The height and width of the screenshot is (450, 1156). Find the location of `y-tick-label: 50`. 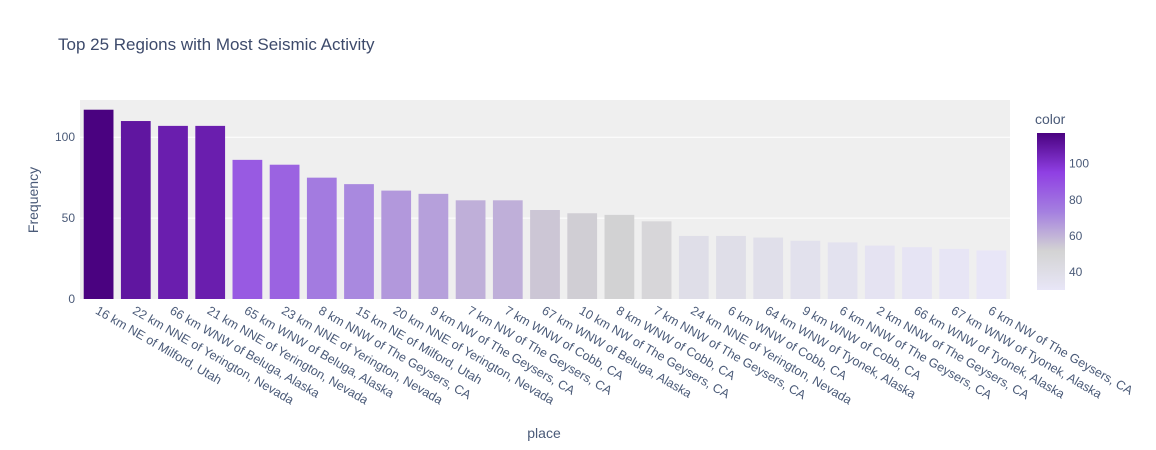

y-tick-label: 50 is located at coordinates (69, 218).